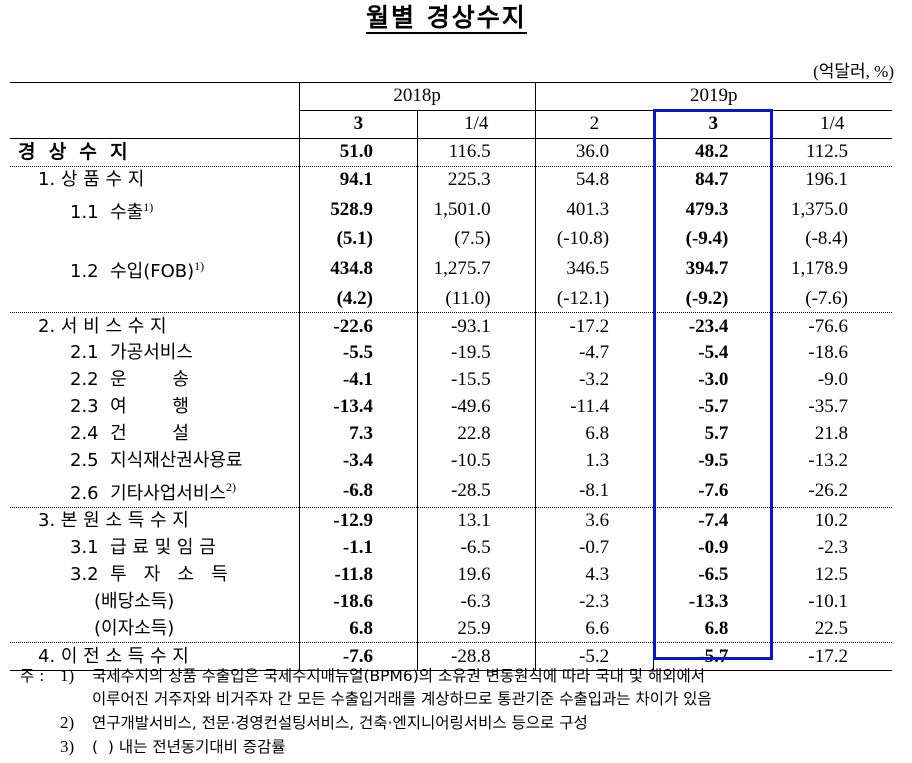 This screenshot has height=763, width=912. What do you see at coordinates (451, 209) in the screenshot?
I see `table-row: 1.1 수출1) 528.9 1,501.0 401.3 479.3 1,375.0` at bounding box center [451, 209].